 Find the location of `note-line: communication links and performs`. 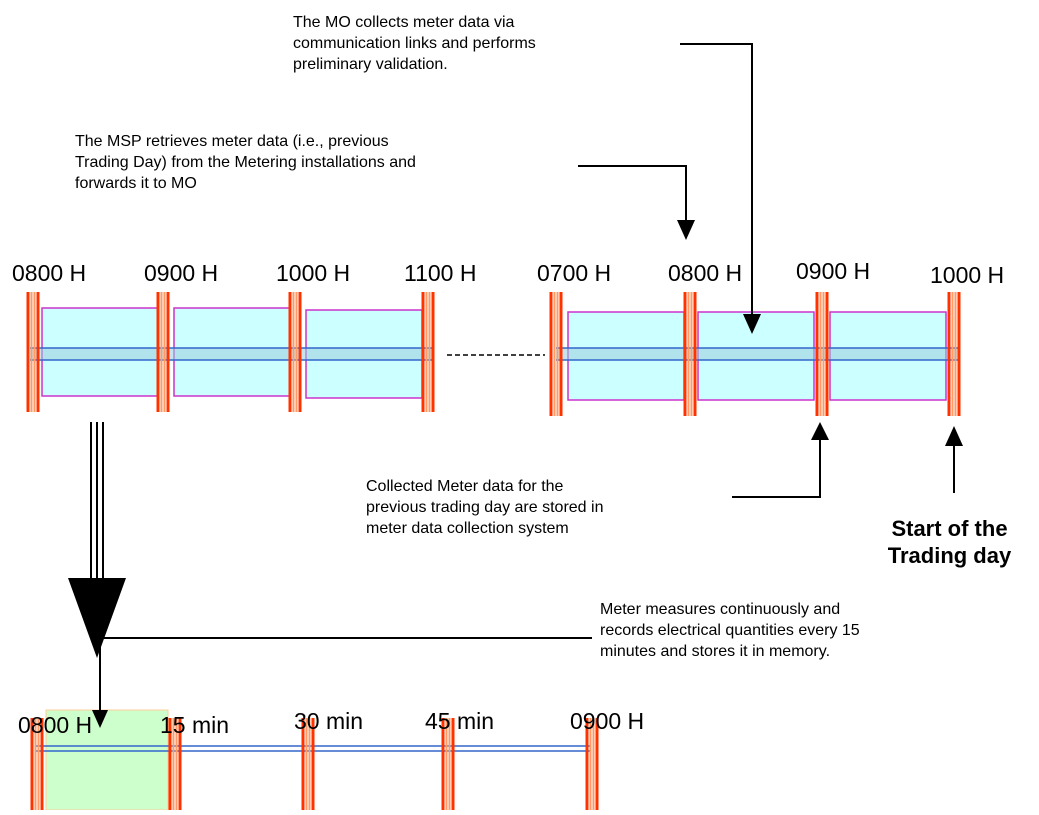

note-line: communication links and performs is located at coordinates (414, 43).